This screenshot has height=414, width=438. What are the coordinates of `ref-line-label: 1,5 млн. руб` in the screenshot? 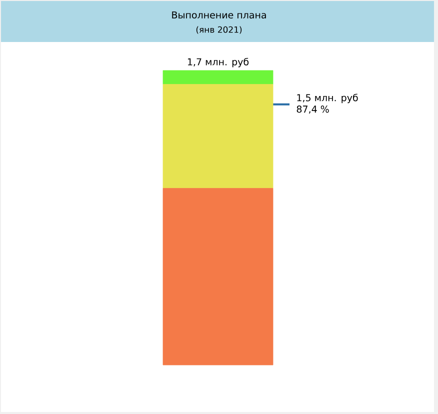 It's located at (327, 99).